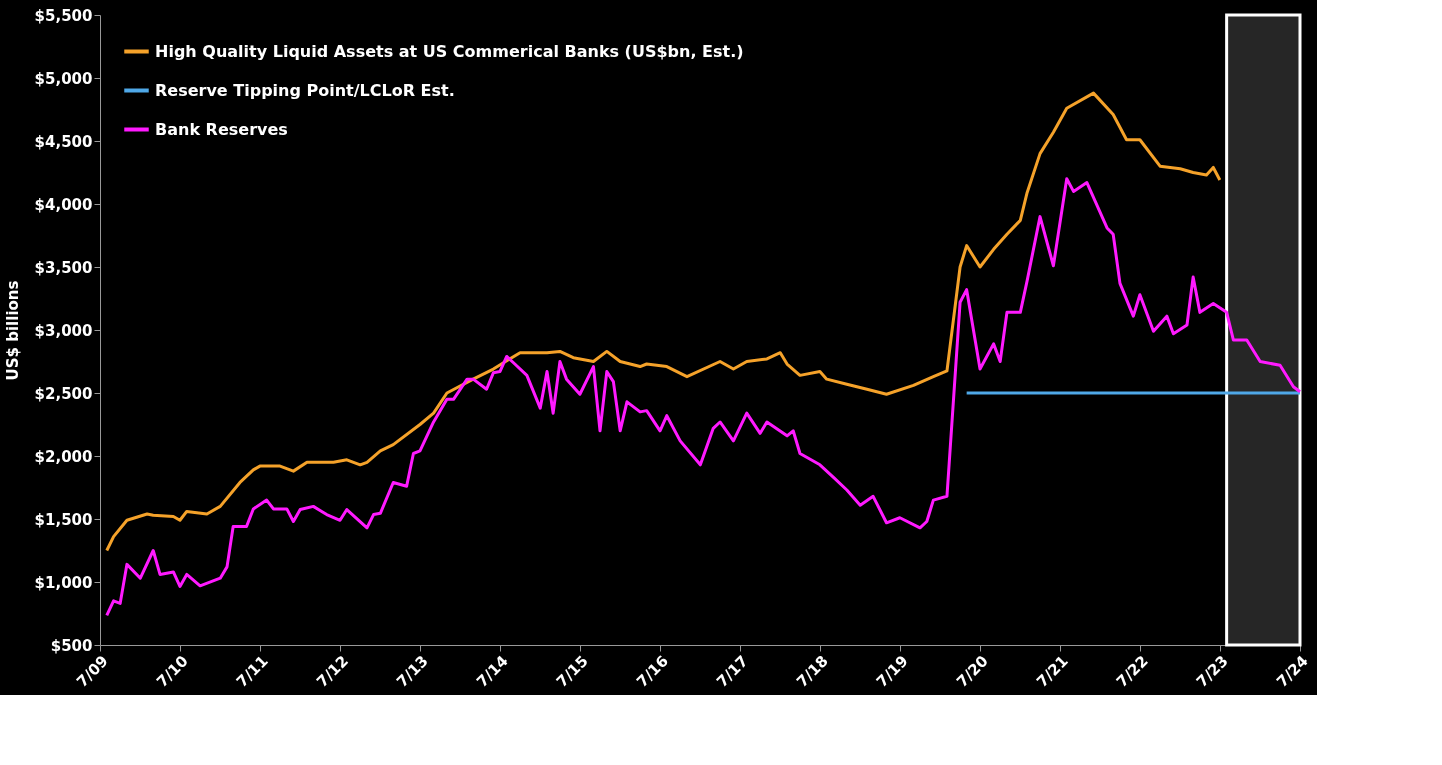  I want to click on y-tick-label: $5,000, so click(63, 78).